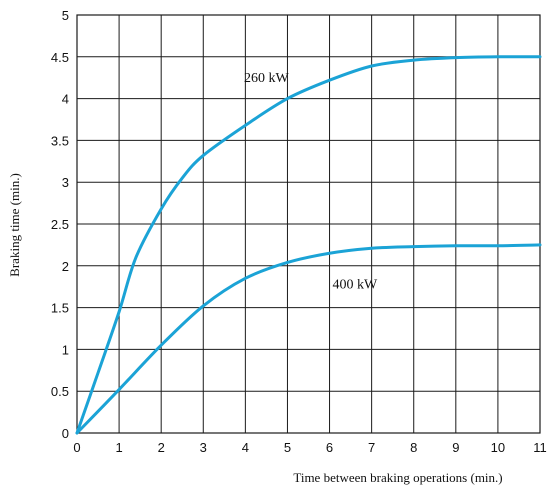  I want to click on x-tick-labels: 0 1 2 3 4 5 6 7 8 9 10 11, so click(309, 447).